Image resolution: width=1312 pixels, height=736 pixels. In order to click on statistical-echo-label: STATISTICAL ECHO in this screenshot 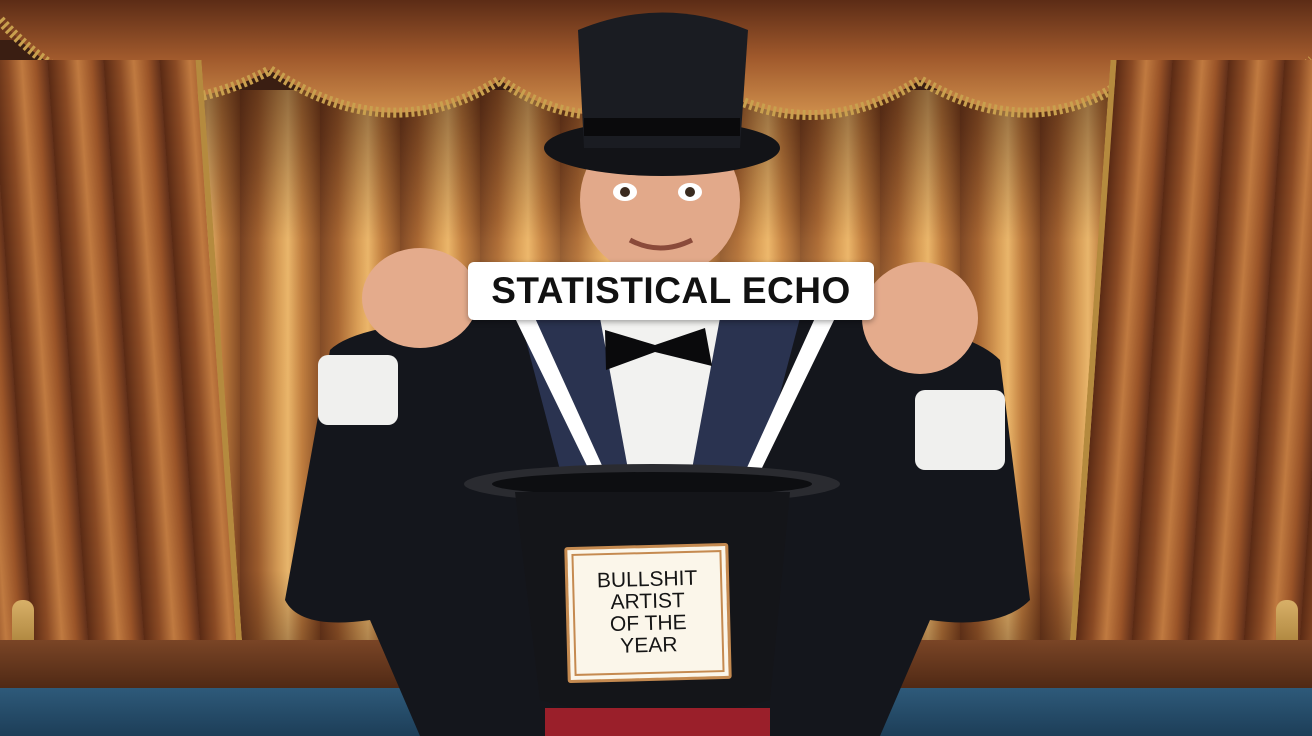, I will do `click(671, 291)`.